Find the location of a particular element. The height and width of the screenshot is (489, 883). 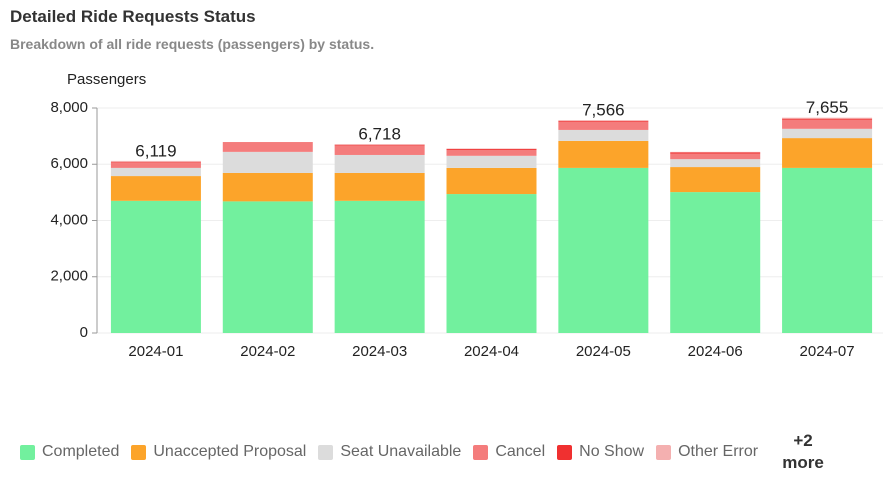

x-tick-label: 2024-05 is located at coordinates (603, 351).